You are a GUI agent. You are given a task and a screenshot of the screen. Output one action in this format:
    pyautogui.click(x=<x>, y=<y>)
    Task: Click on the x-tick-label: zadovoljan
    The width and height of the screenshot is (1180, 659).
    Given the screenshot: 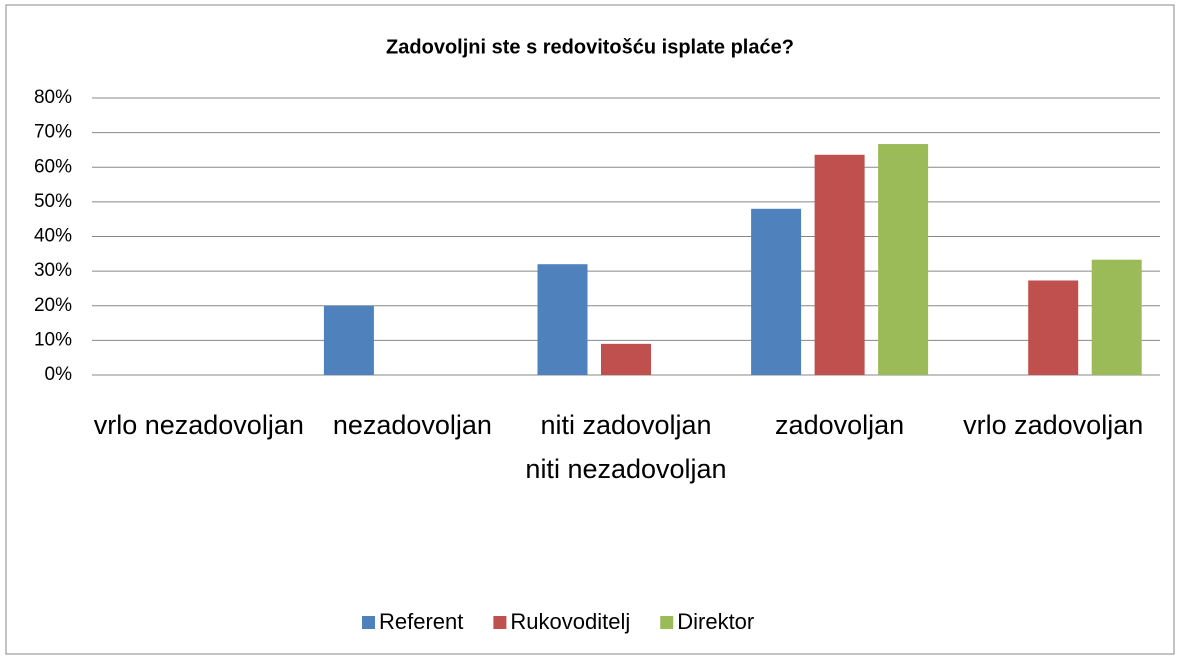 What is the action you would take?
    pyautogui.click(x=840, y=425)
    